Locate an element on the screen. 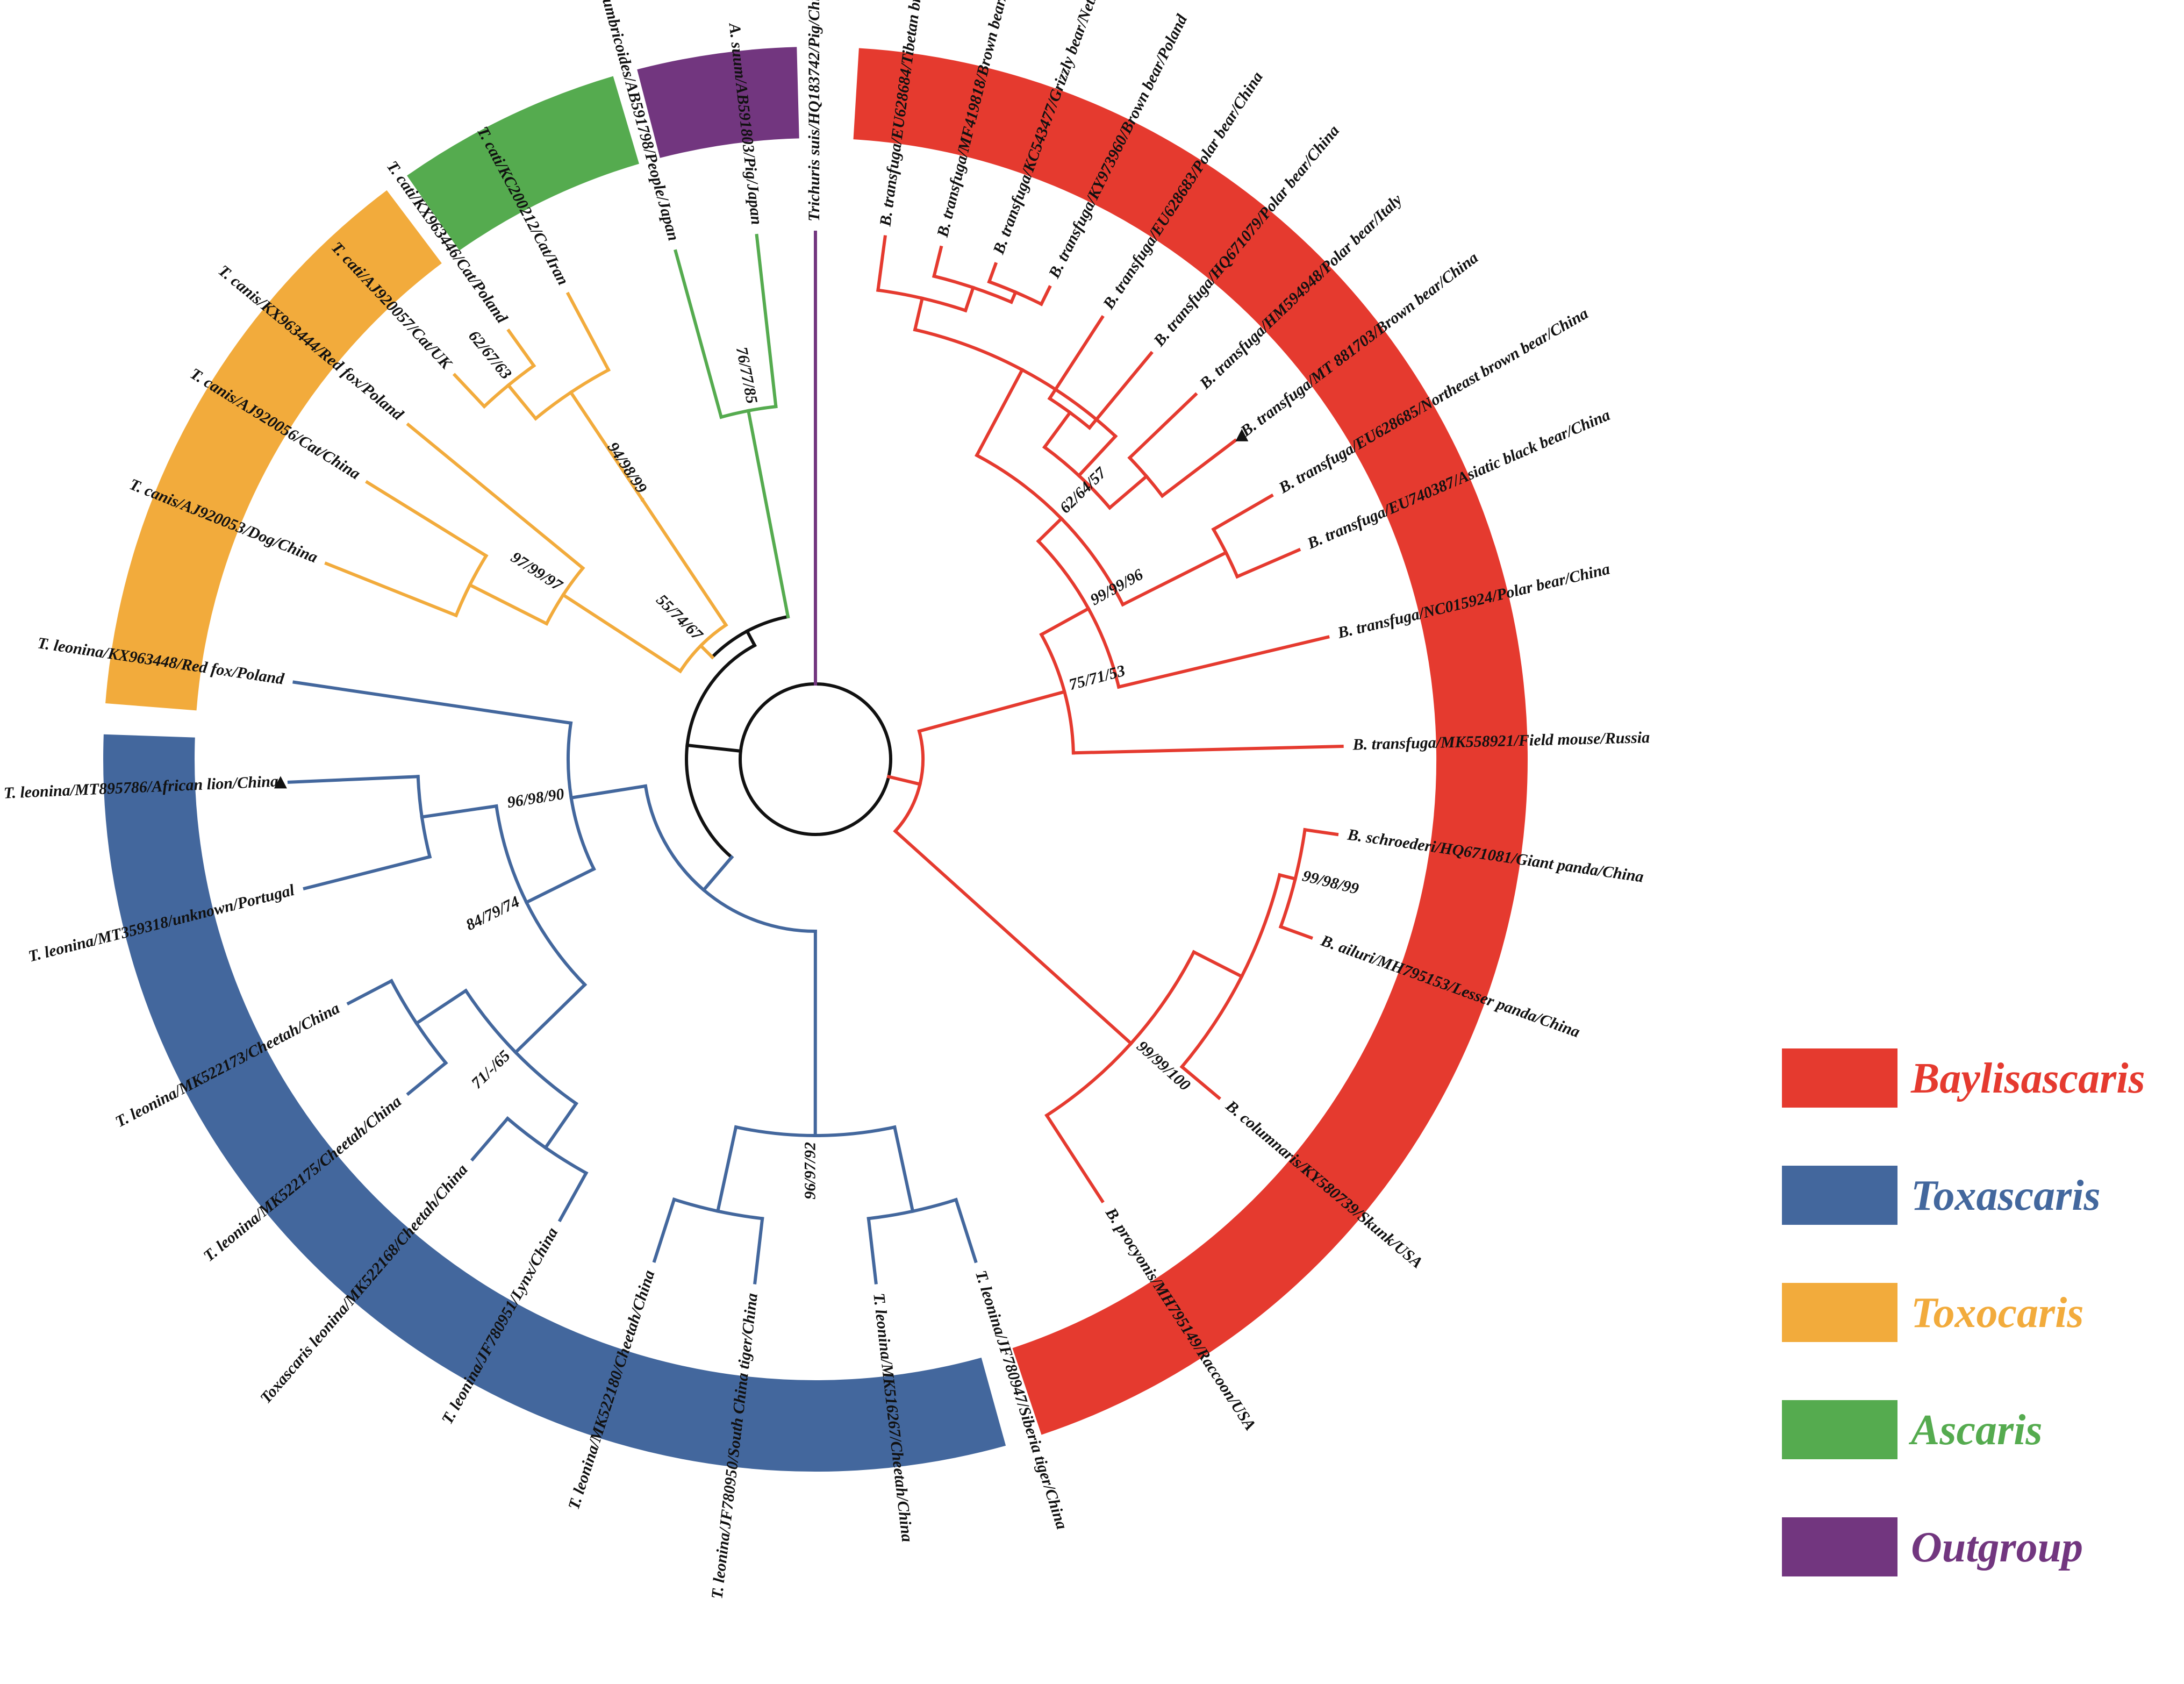  ring-segment-toxocaris is located at coordinates (273, 450).